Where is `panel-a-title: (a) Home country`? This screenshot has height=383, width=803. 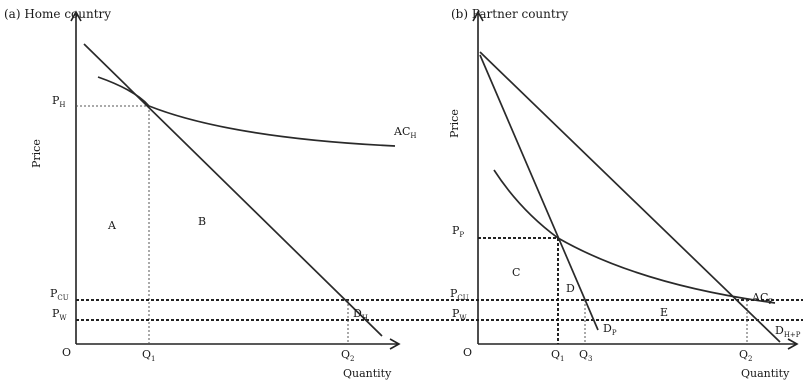
panel-a-title: (a) Home country is located at coordinates (57, 14).